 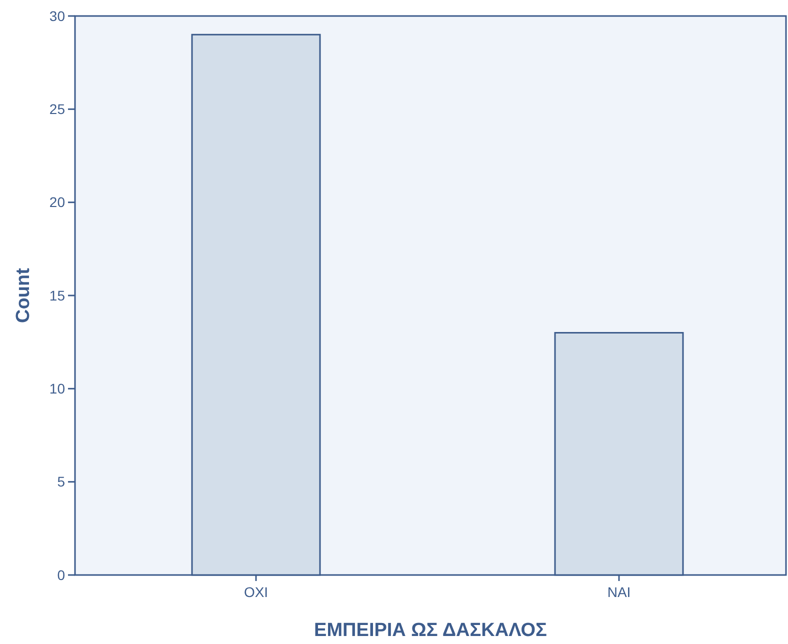 What do you see at coordinates (57, 388) in the screenshot?
I see `y-tick-label: 10` at bounding box center [57, 388].